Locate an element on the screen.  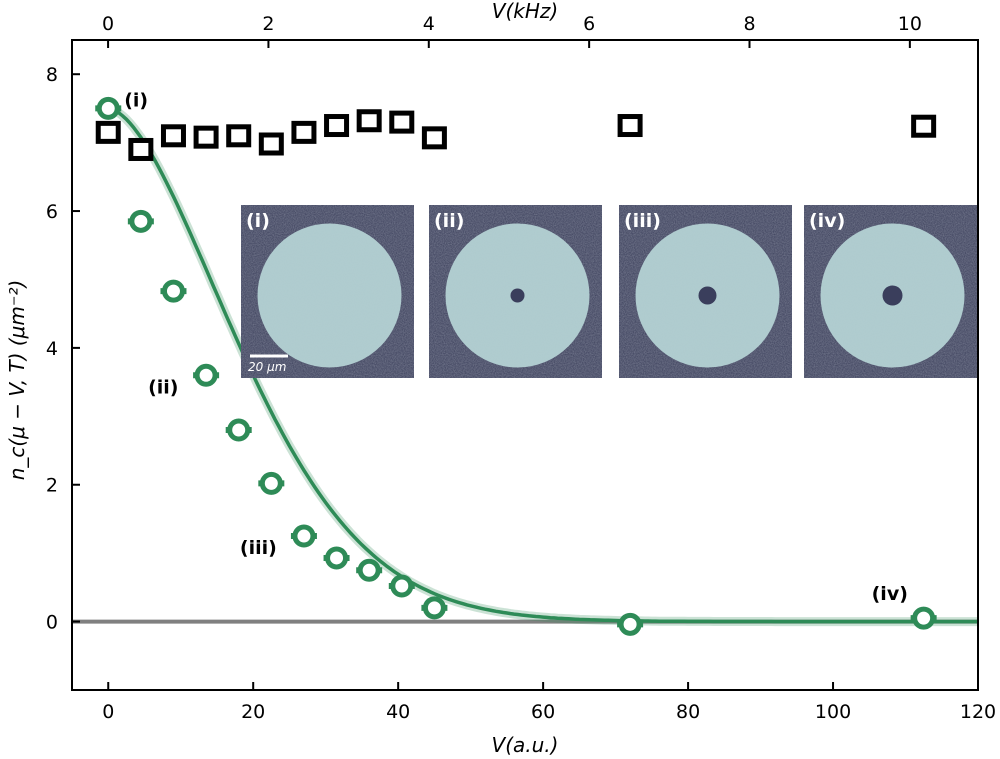
inset-label: (iv) is located at coordinates (827, 221).